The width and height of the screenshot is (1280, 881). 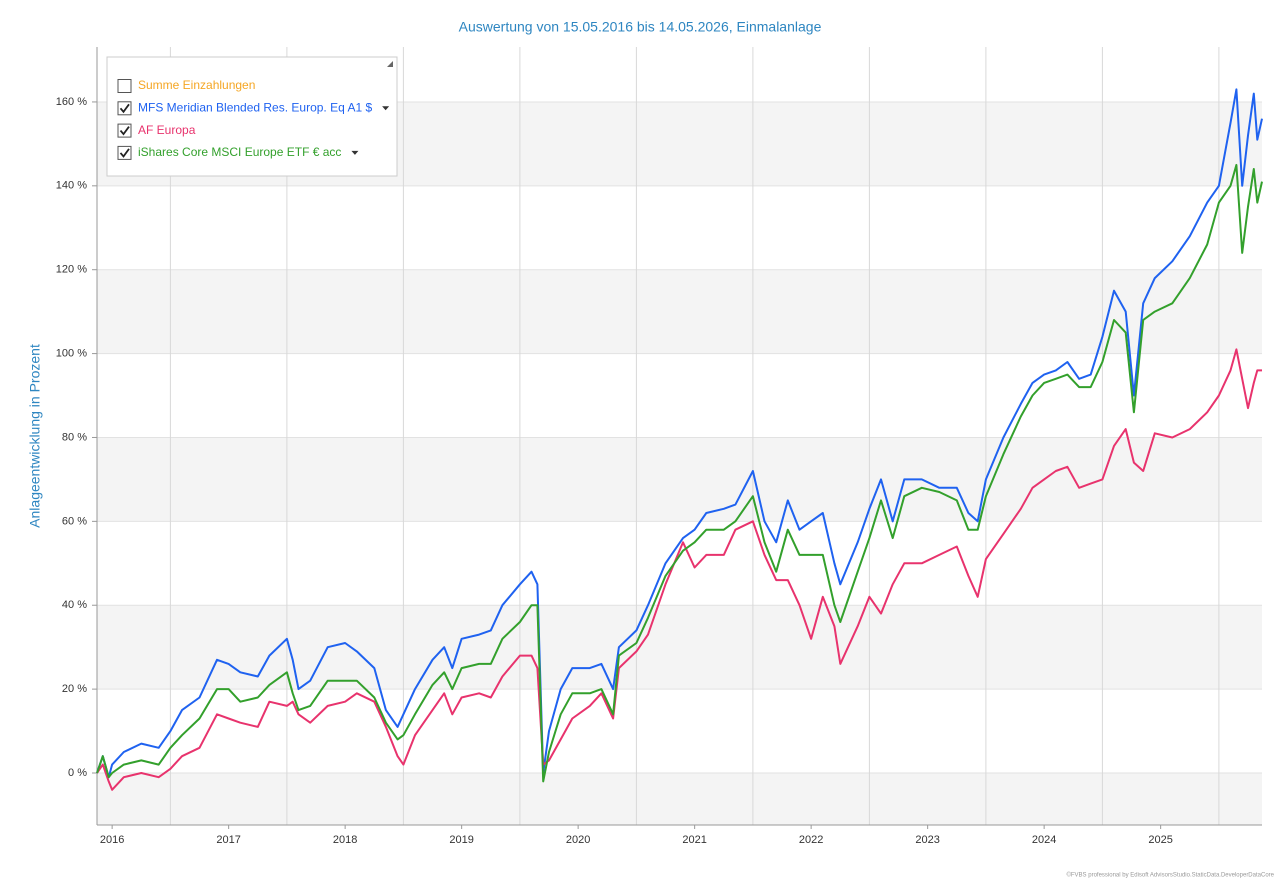 I want to click on x-tick-label: 2017, so click(x=228, y=840).